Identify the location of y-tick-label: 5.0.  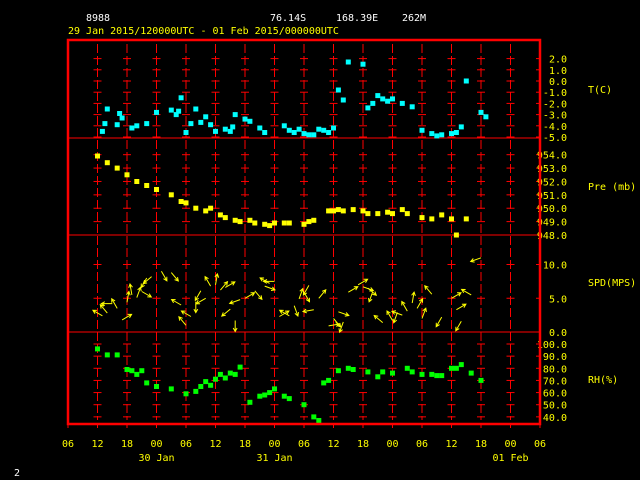
(558, 299).